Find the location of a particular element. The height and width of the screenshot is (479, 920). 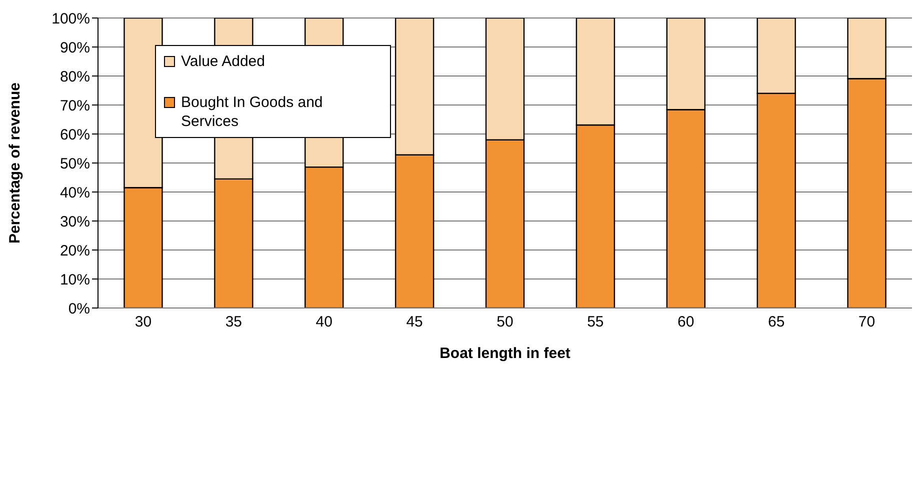

x-tick-label: 35 is located at coordinates (233, 322).